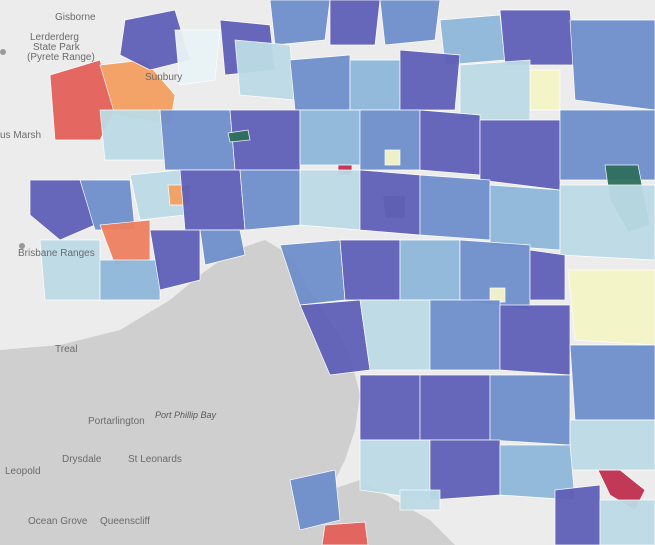 Image resolution: width=655 pixels, height=545 pixels. I want to click on label-leopold: Leopold, so click(23, 471).